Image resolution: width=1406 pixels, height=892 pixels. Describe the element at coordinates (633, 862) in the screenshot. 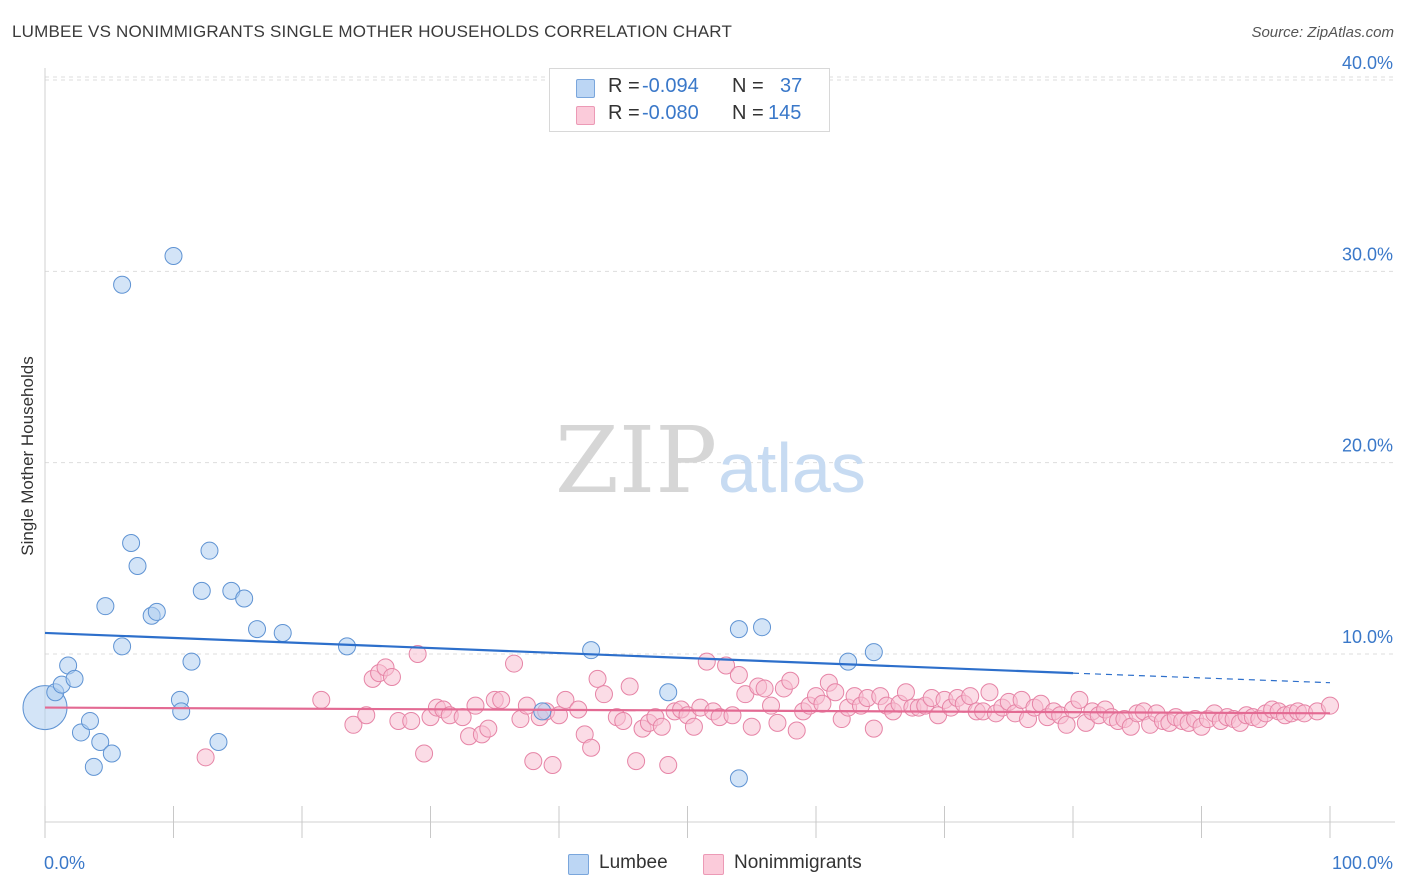

I see `bottom-legend-label-lumbee: Lumbee` at that location.